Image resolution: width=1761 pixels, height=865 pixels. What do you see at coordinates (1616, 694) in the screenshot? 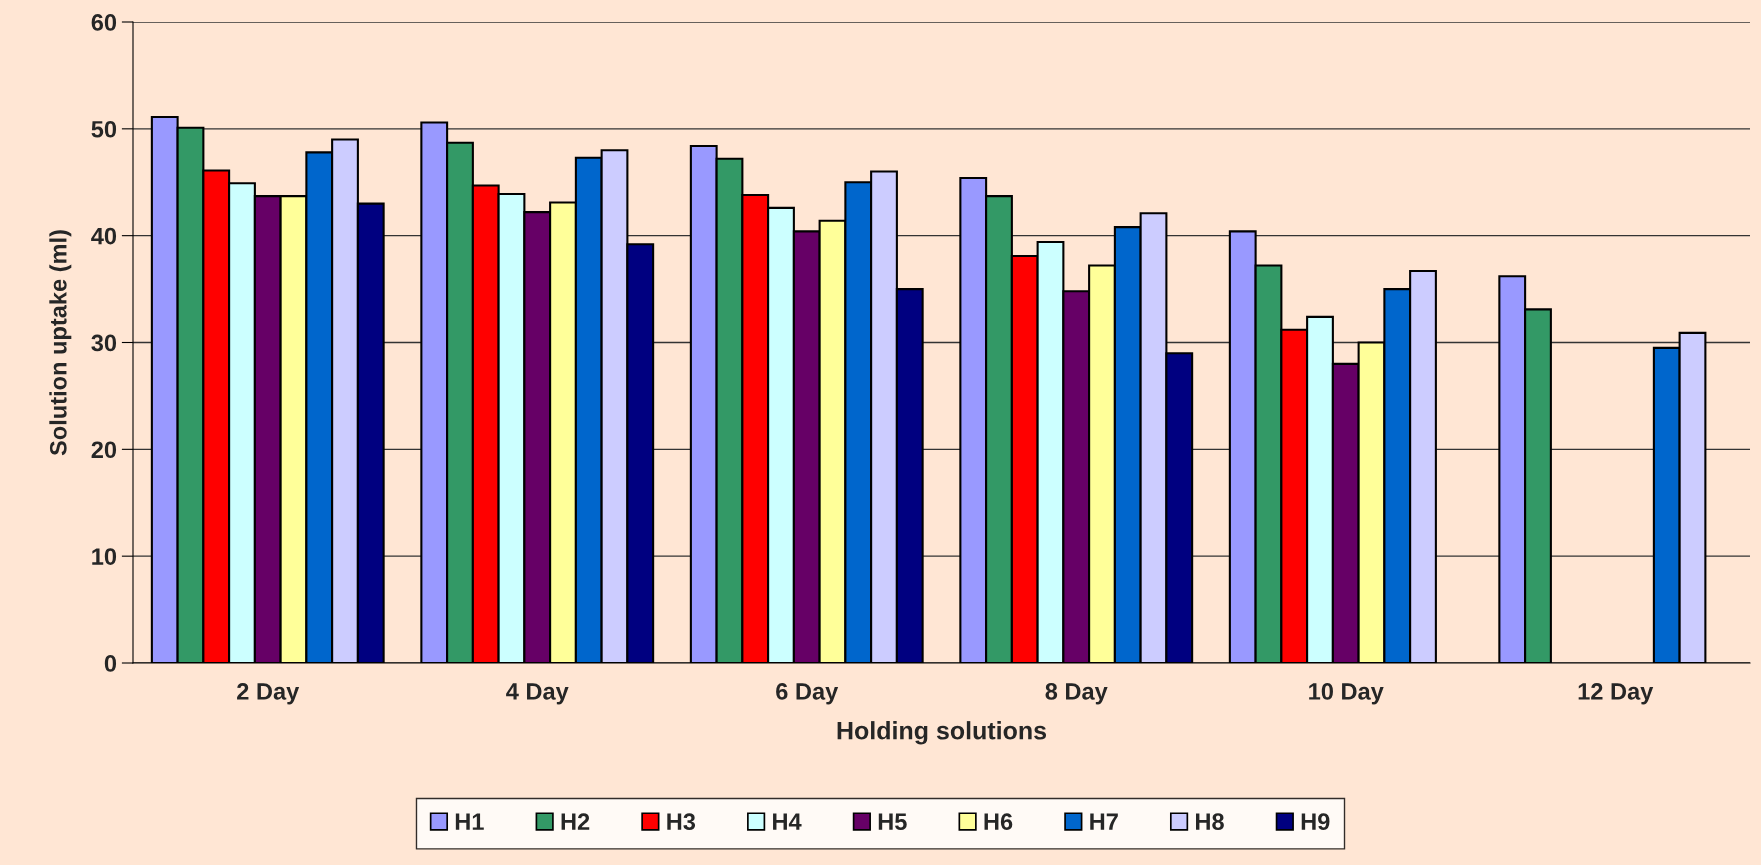
I see `x-tick-label: 12 Day` at bounding box center [1616, 694].